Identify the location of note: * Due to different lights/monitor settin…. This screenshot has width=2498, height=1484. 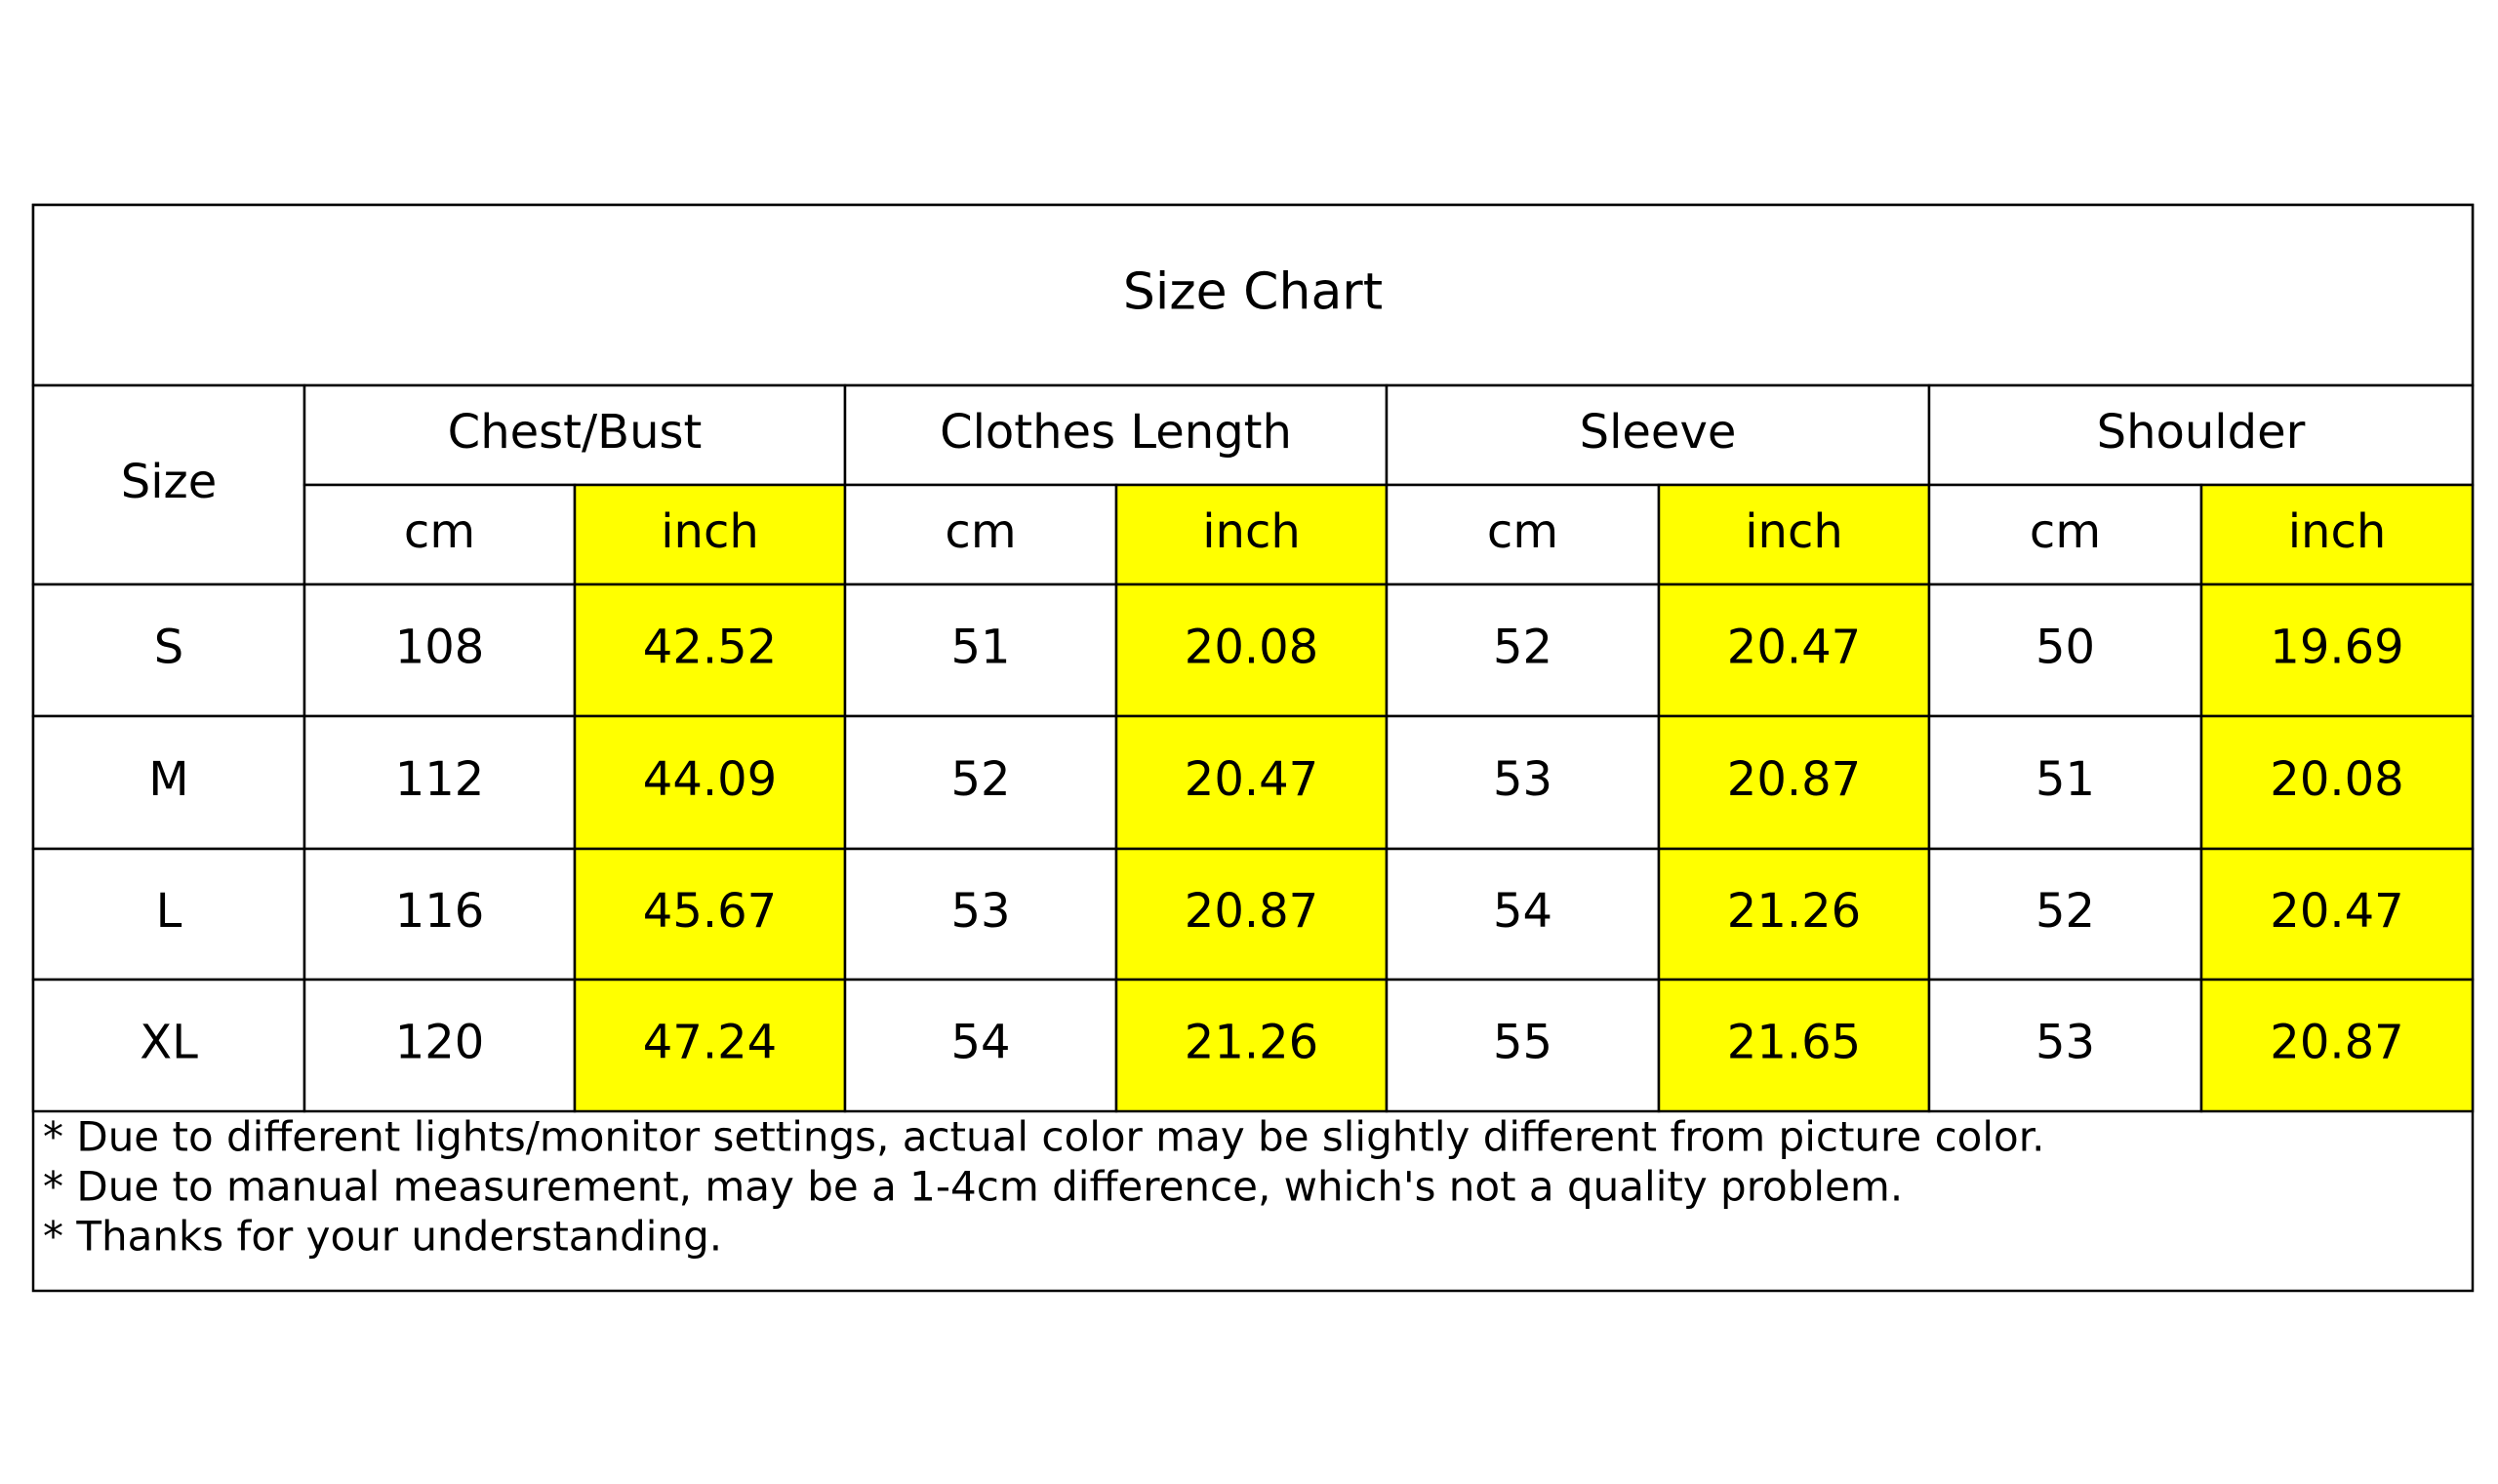
(1044, 1137).